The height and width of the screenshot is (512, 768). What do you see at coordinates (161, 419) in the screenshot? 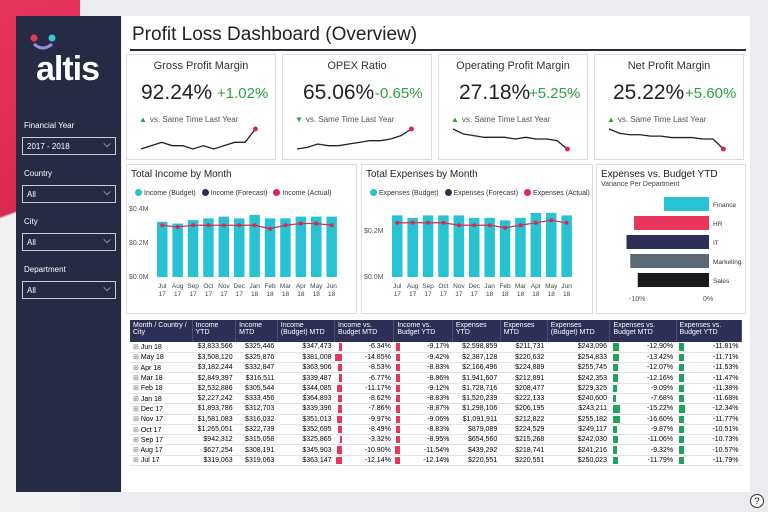
I see `row-label: ⊞ Nov 17` at bounding box center [161, 419].